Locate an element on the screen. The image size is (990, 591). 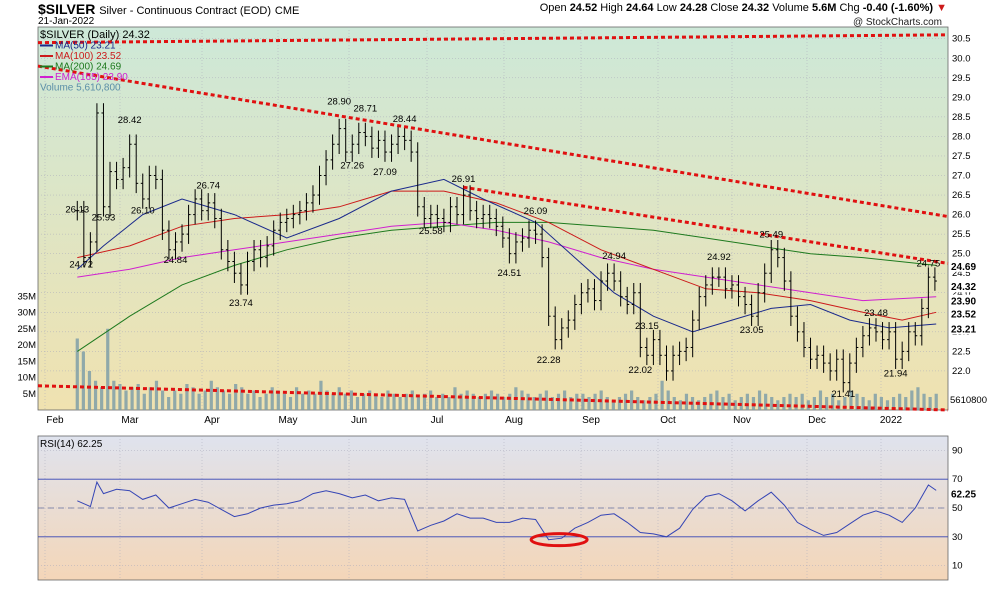
price-annotation: 26.74 is located at coordinates (208, 186).